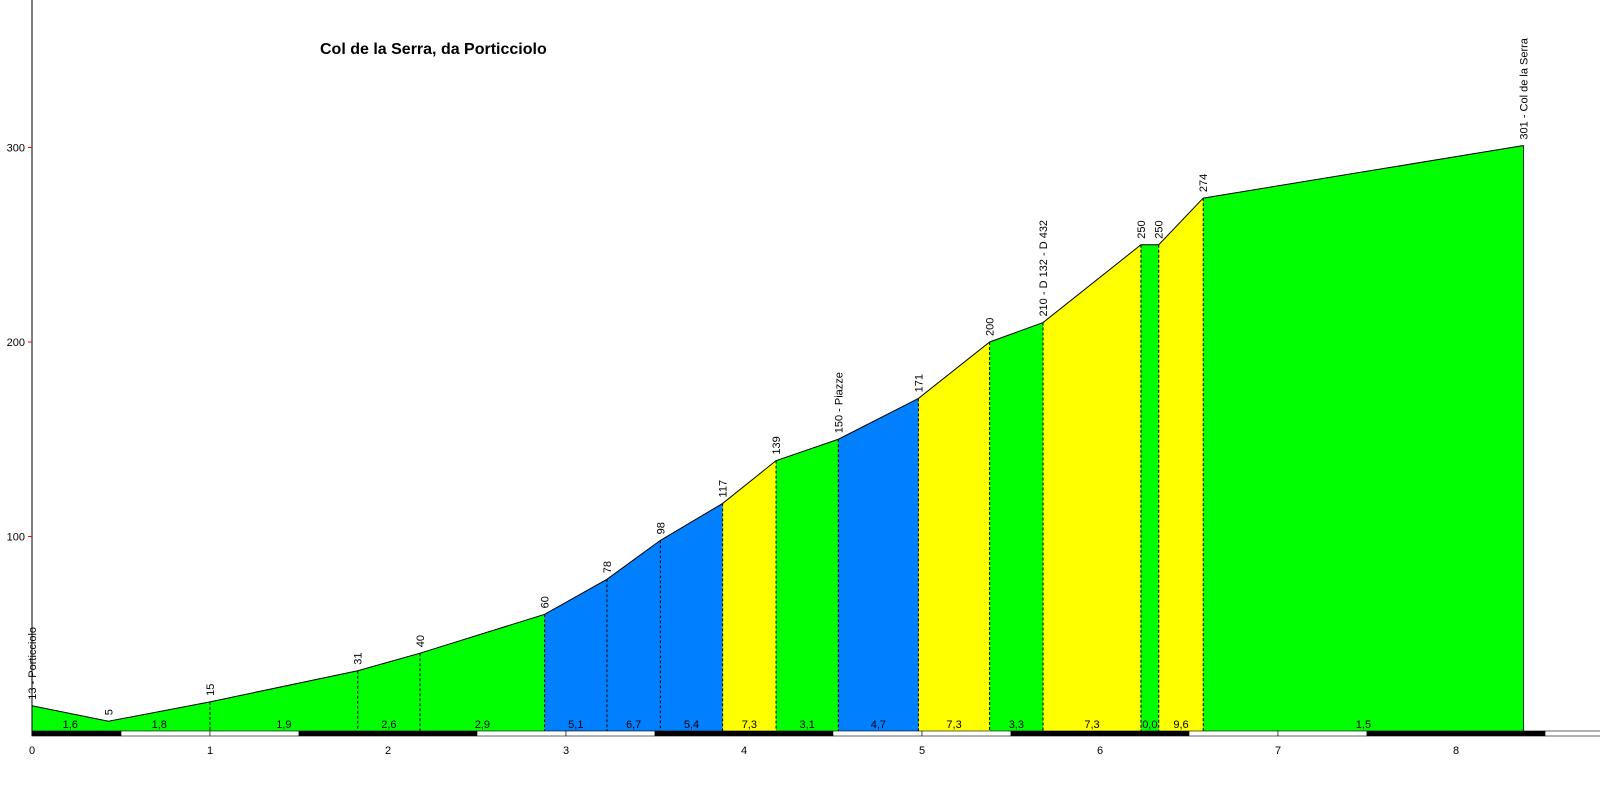 This screenshot has width=1600, height=800. Describe the element at coordinates (1525, 88) in the screenshot. I see `elevation-label: 301 - Col de la Serra` at that location.